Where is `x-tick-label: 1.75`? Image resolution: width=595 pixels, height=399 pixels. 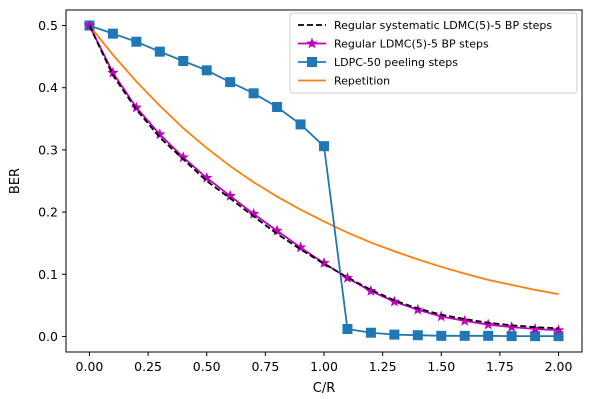
x-tick-label: 1.75 is located at coordinates (500, 366).